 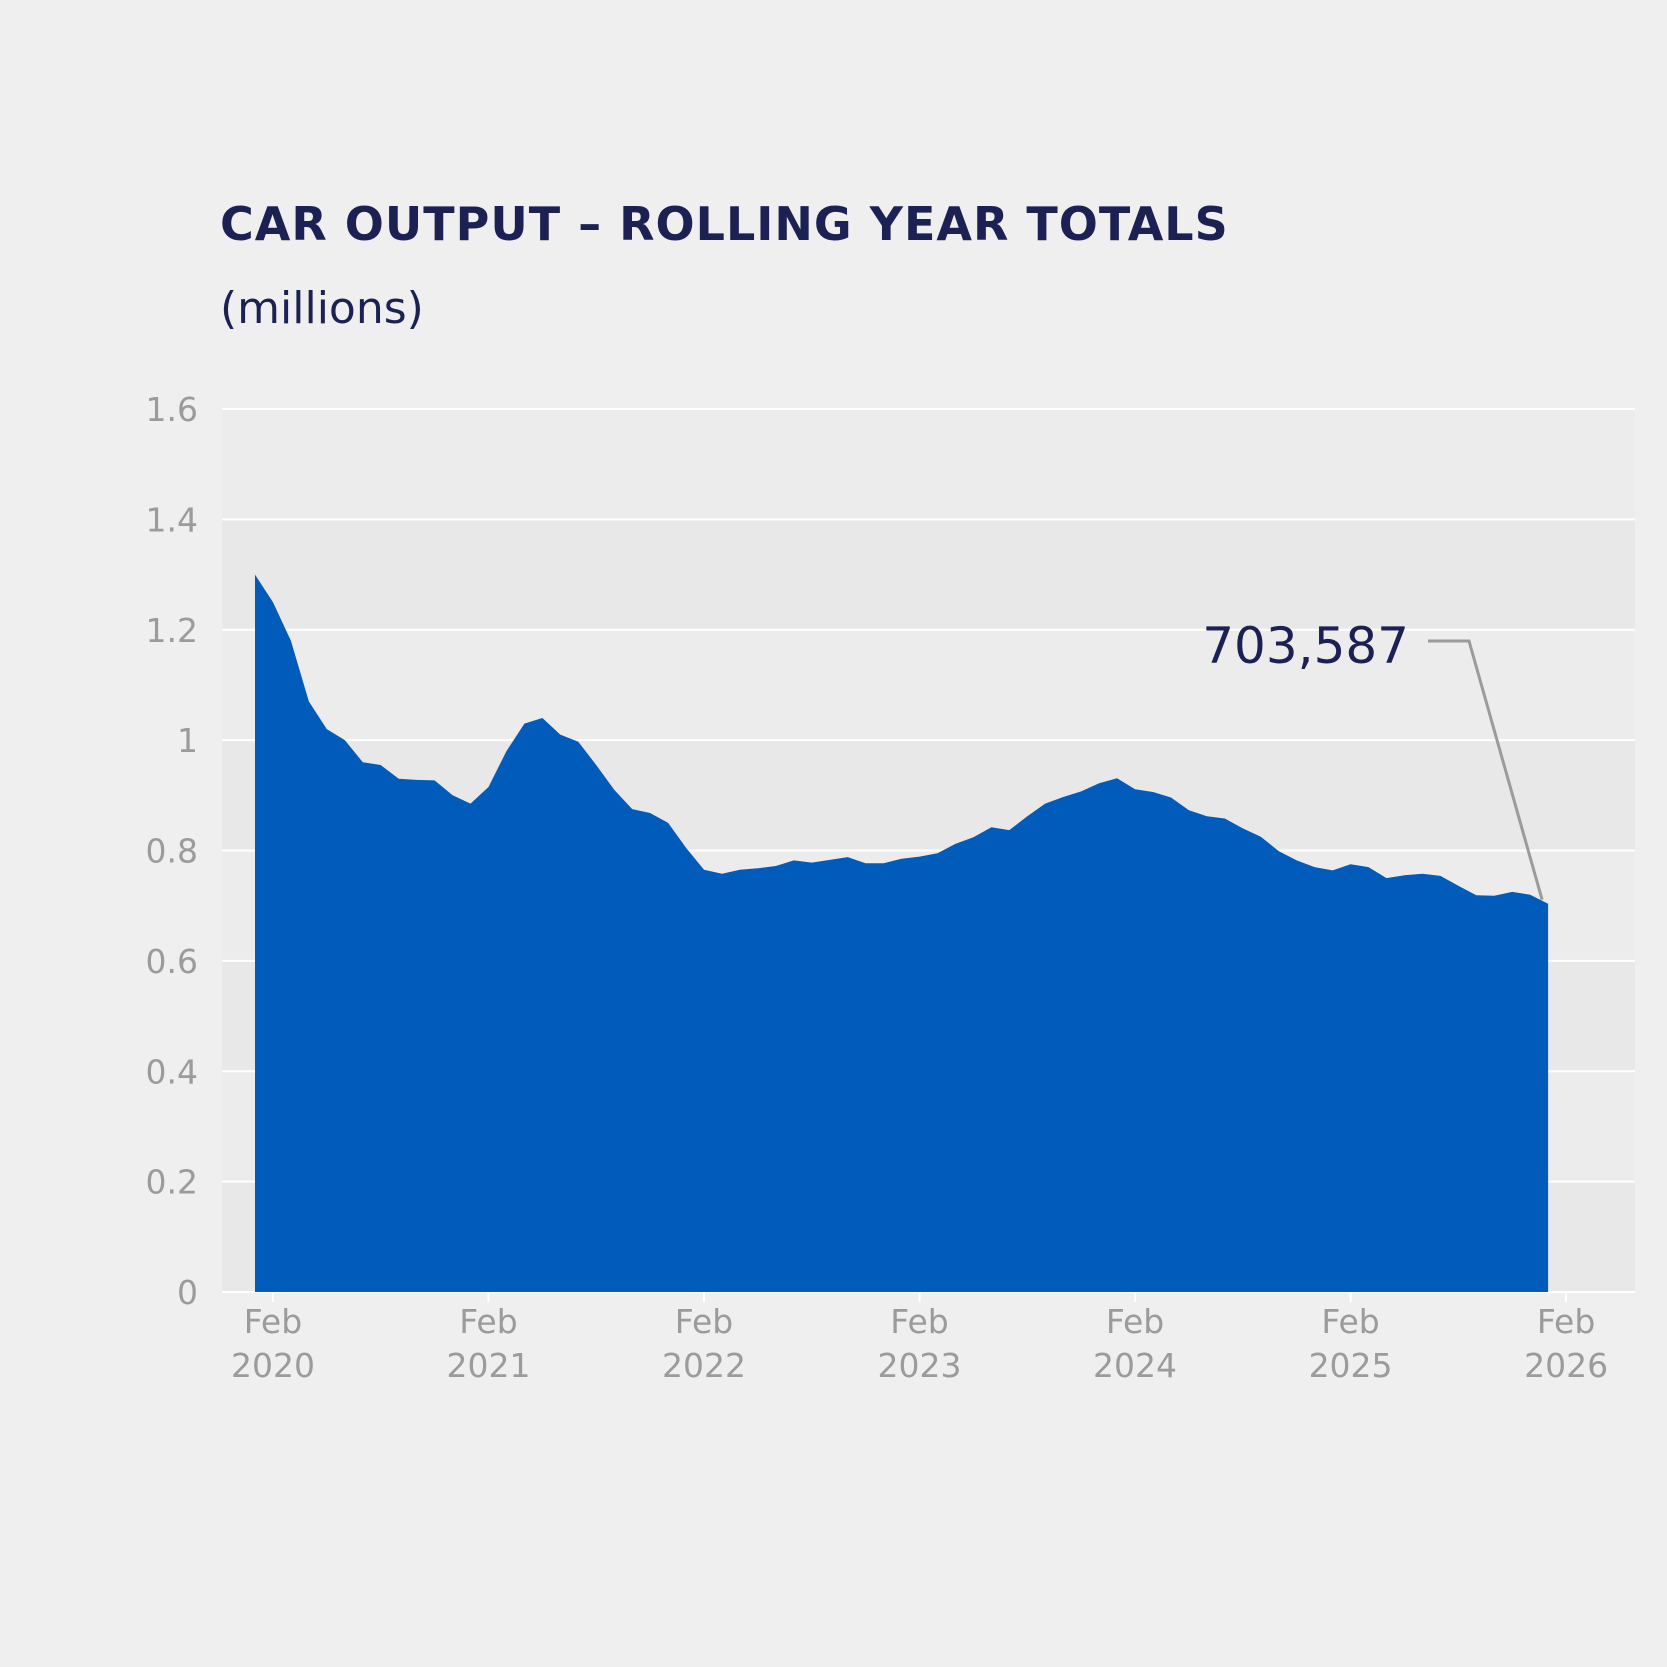 What do you see at coordinates (1486, 770) in the screenshot?
I see `annotation-leader-line` at bounding box center [1486, 770].